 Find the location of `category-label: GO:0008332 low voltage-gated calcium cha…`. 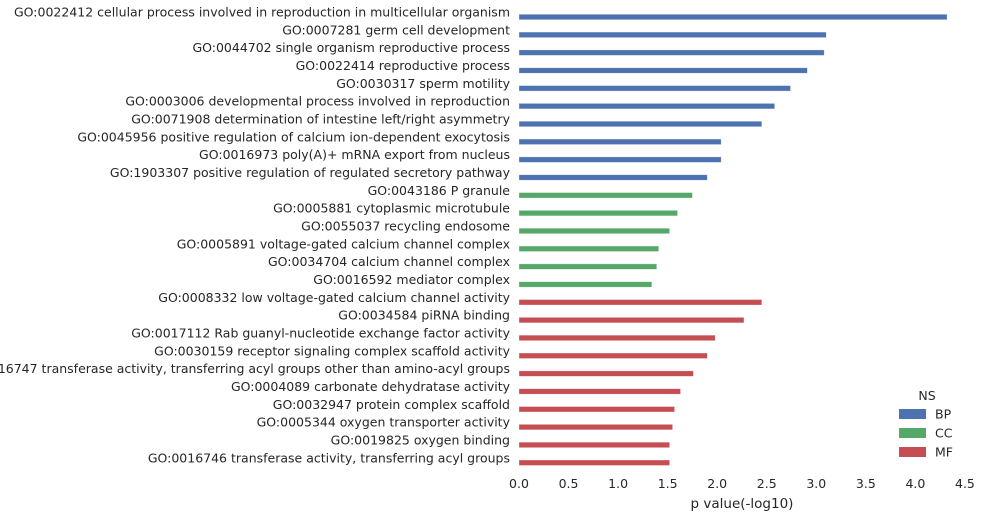

category-label: GO:0008332 low voltage-gated calcium cha… is located at coordinates (334, 297).